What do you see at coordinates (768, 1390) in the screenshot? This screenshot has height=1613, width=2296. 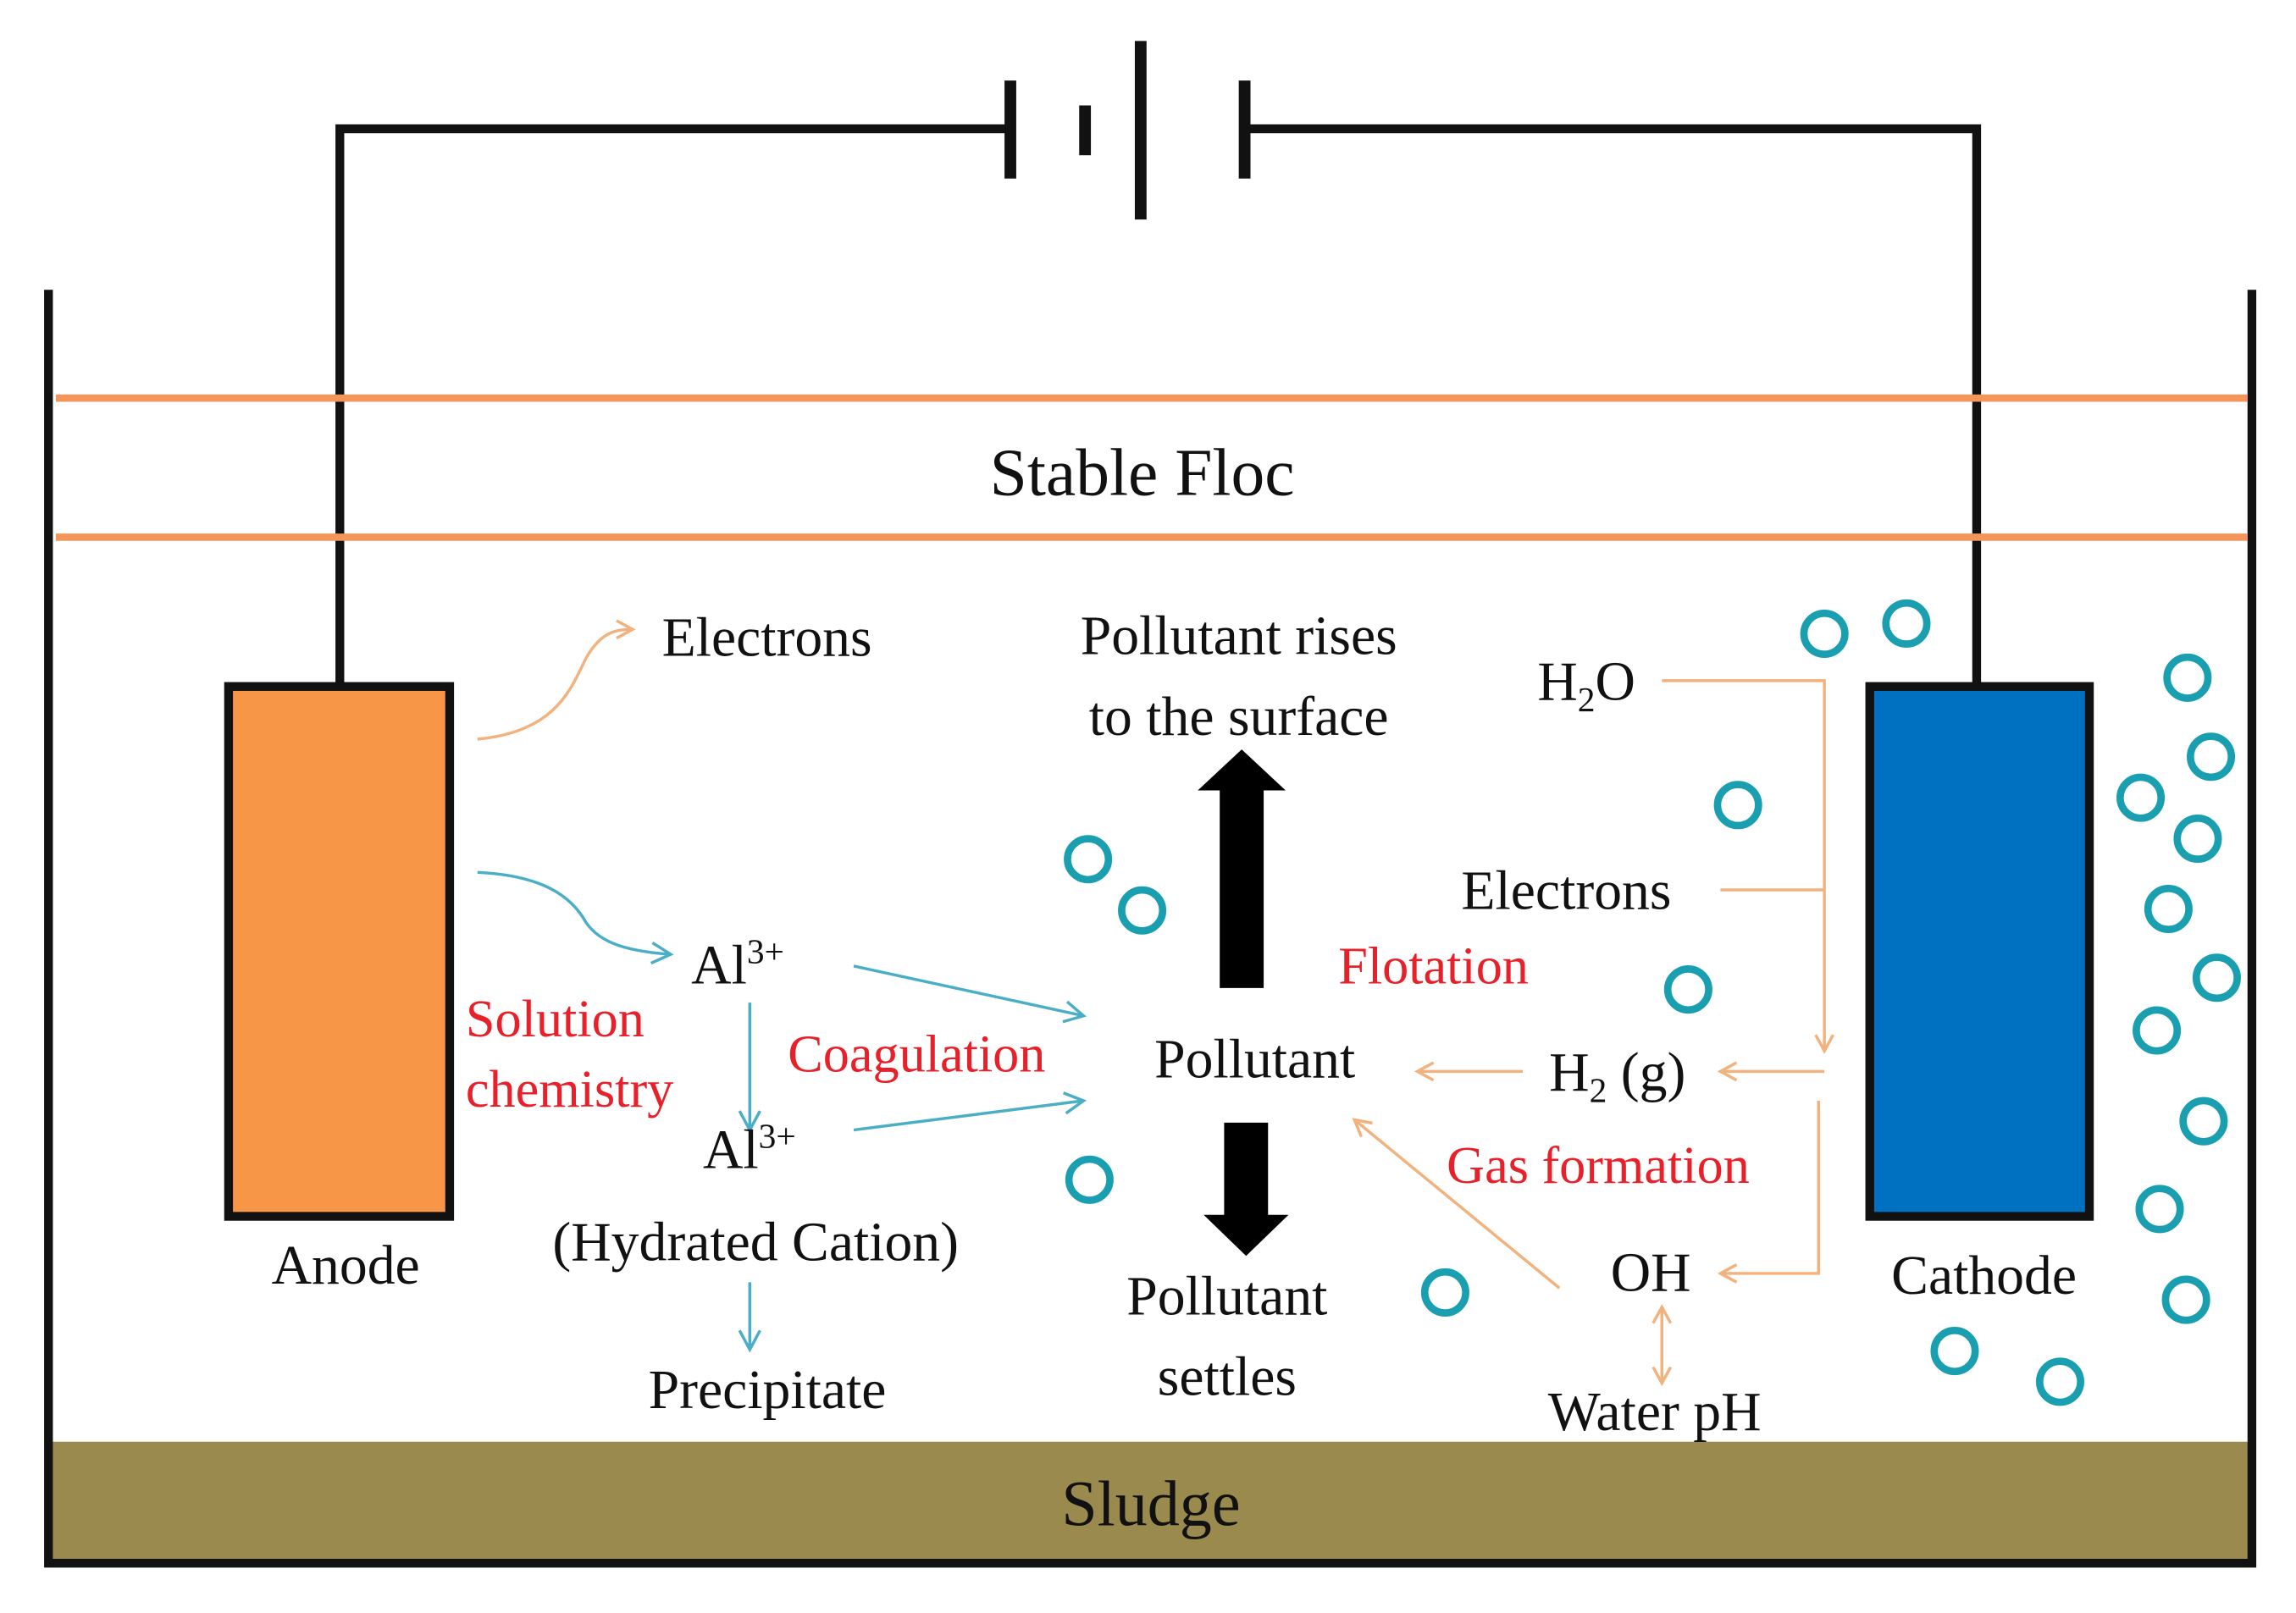 I see `precipitate-label: Precipitate` at bounding box center [768, 1390].